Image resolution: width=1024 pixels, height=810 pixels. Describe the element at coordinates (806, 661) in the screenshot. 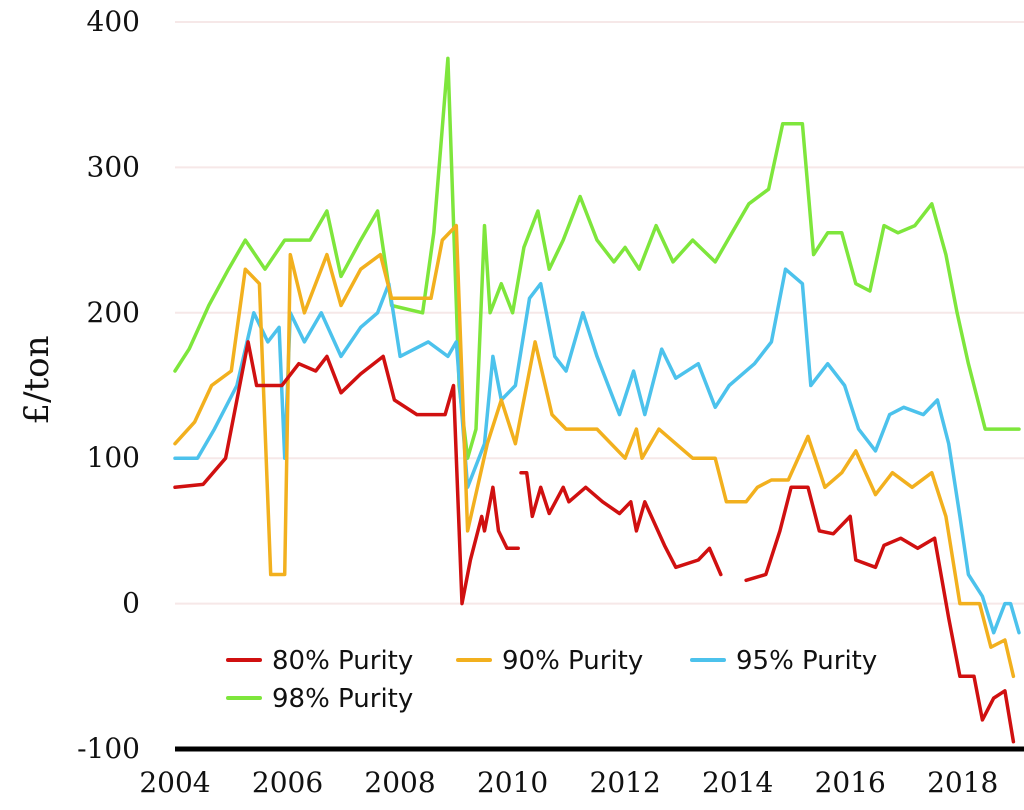

I see `legend-label: 95% Purity` at that location.